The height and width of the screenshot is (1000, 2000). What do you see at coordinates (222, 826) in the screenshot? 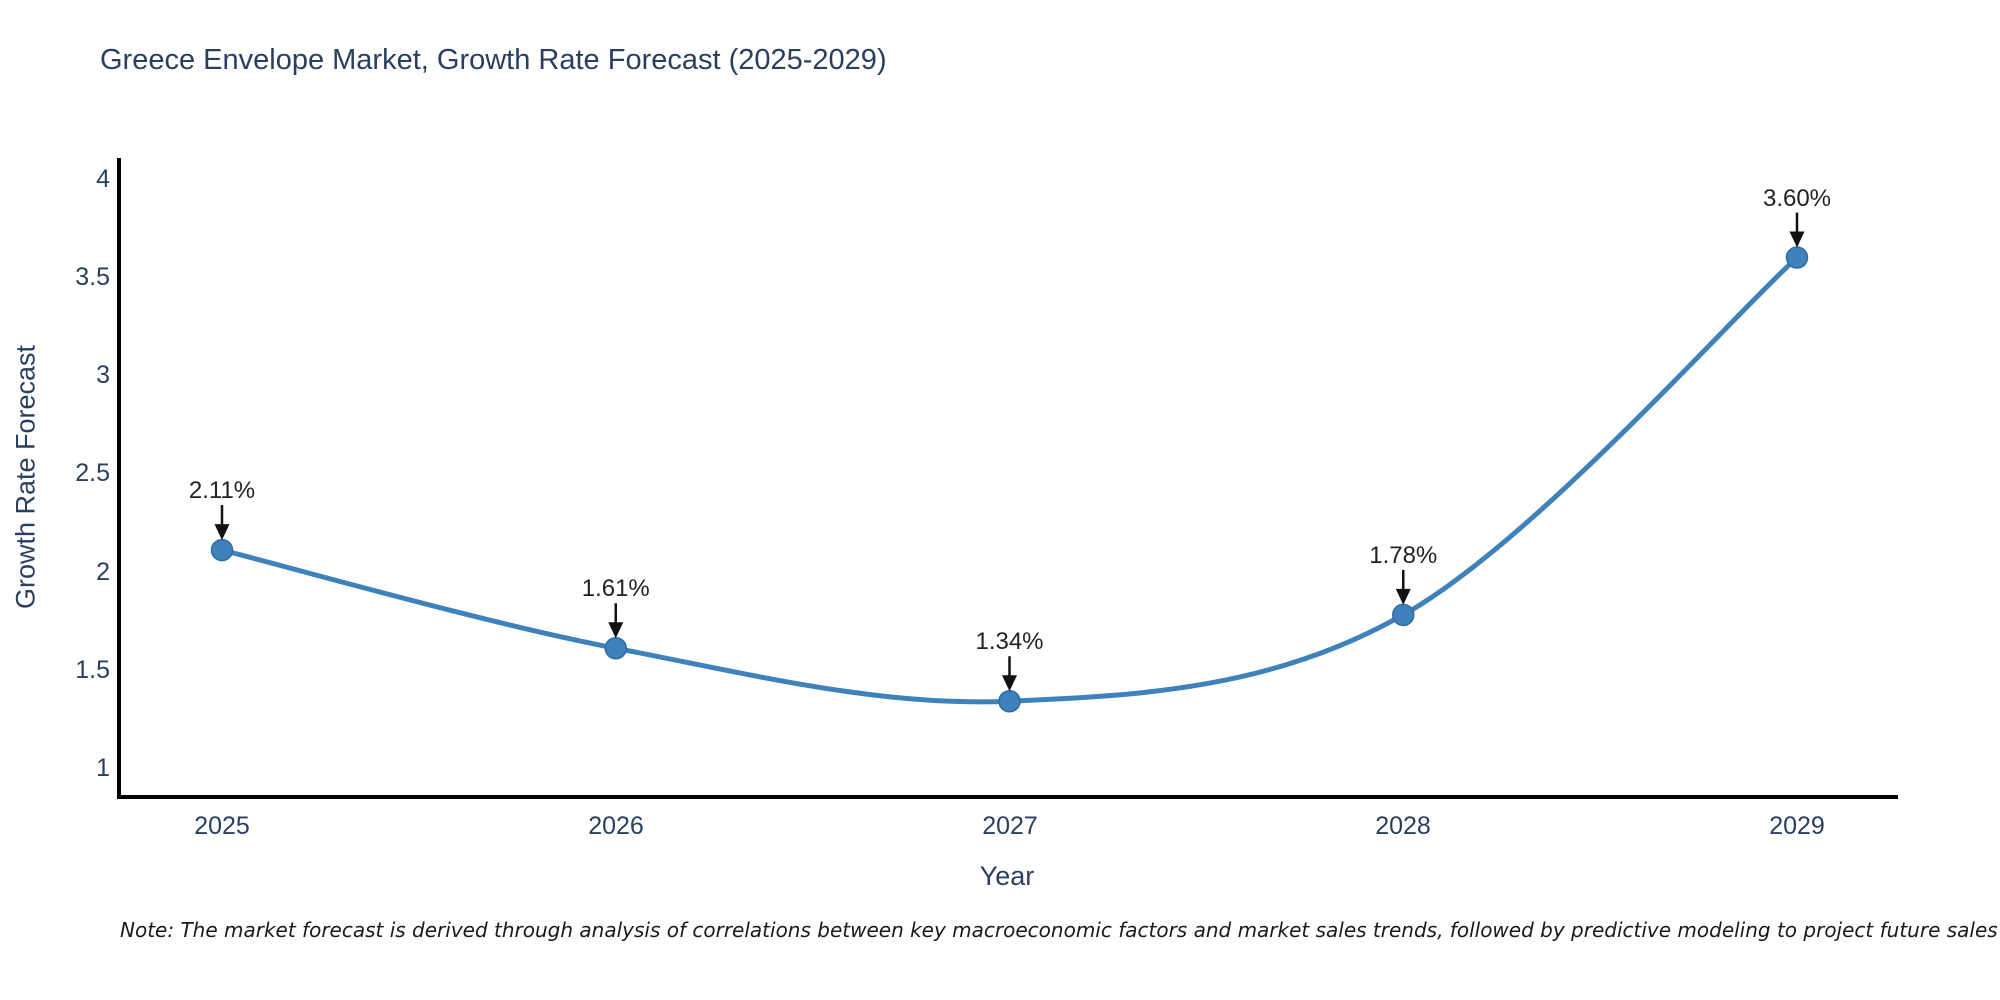
I see `x-tick-label: 2025` at bounding box center [222, 826].